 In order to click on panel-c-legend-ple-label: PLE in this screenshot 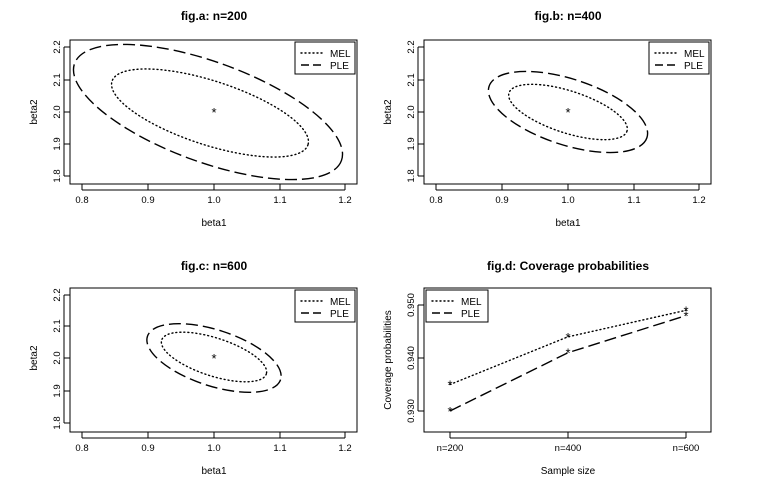, I will do `click(339, 314)`.